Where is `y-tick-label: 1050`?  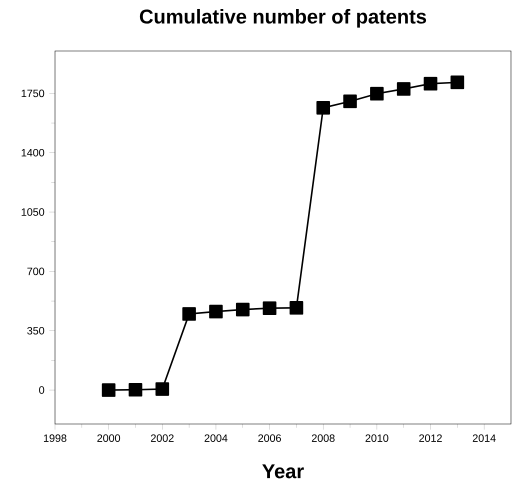 y-tick-label: 1050 is located at coordinates (33, 212).